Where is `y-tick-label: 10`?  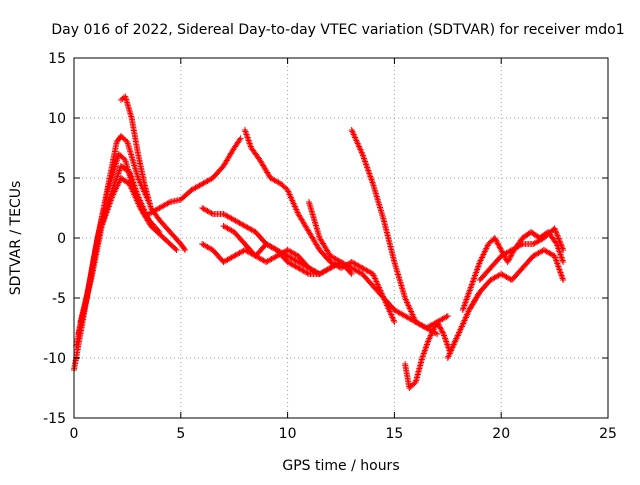 y-tick-label: 10 is located at coordinates (57, 119).